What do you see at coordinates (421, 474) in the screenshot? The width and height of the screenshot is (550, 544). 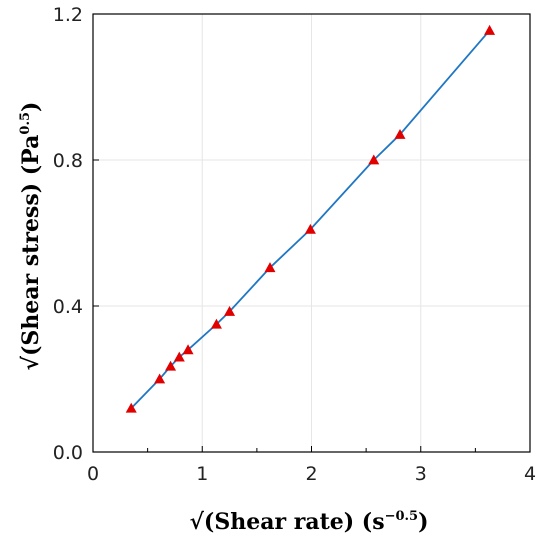 I see `x-tick-label: 3` at bounding box center [421, 474].